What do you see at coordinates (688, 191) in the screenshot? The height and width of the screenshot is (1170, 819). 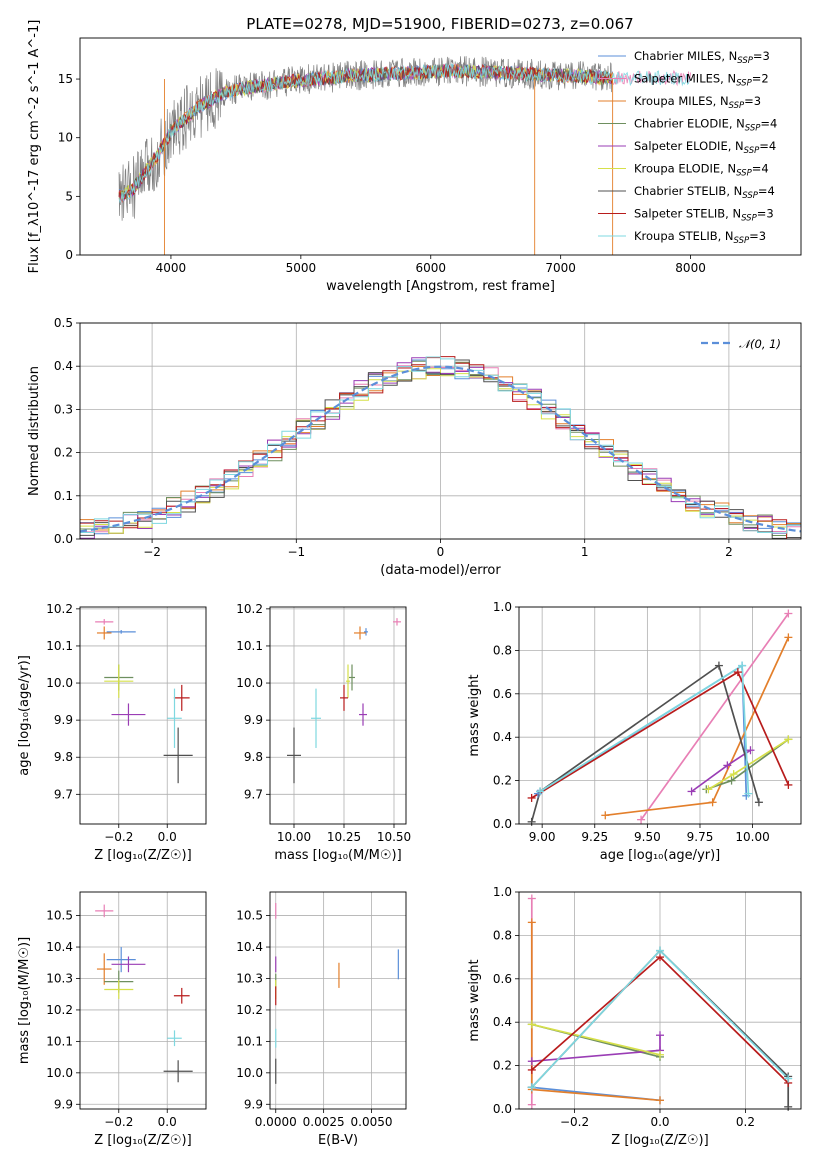 I see `legend-label-text: Chabrier STELIB, N` at bounding box center [688, 191].